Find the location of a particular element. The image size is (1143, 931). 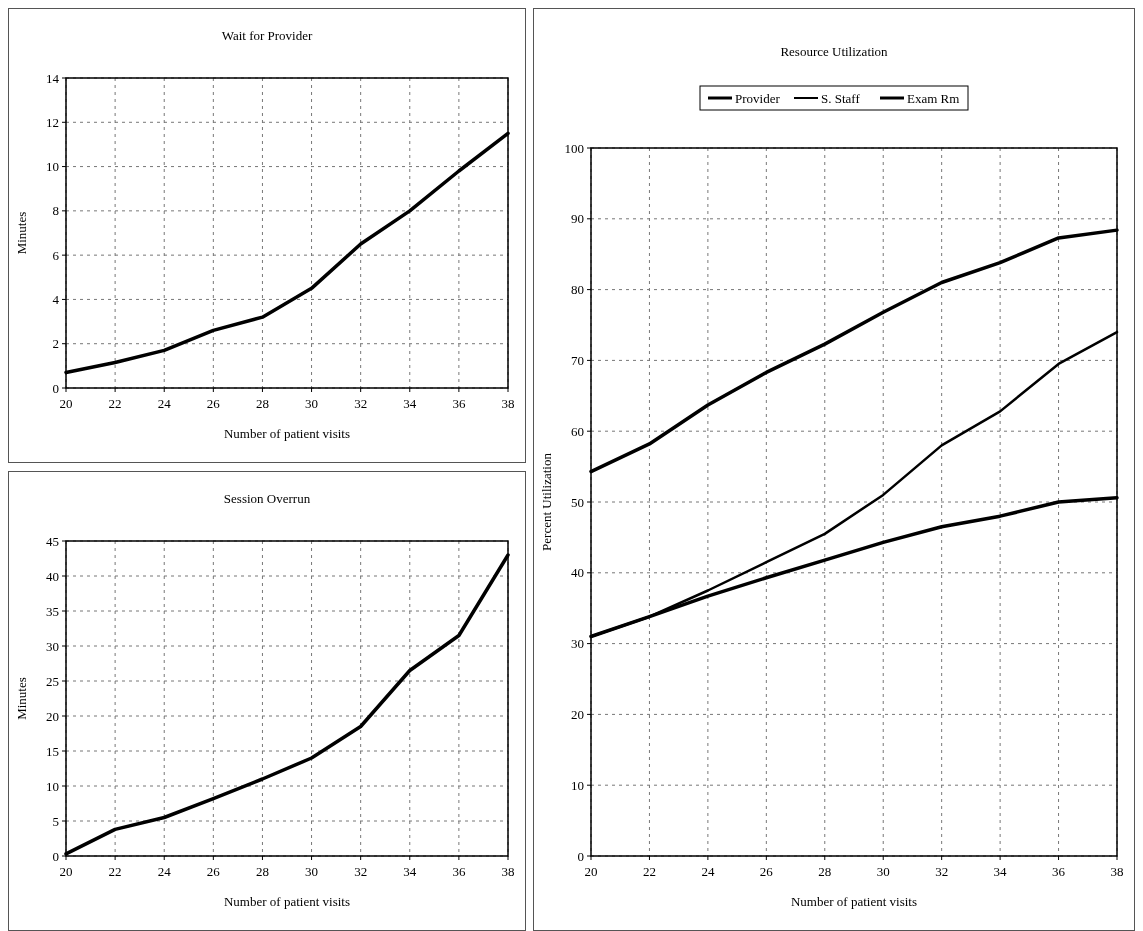

y-tick-label: 12 is located at coordinates (52, 122).